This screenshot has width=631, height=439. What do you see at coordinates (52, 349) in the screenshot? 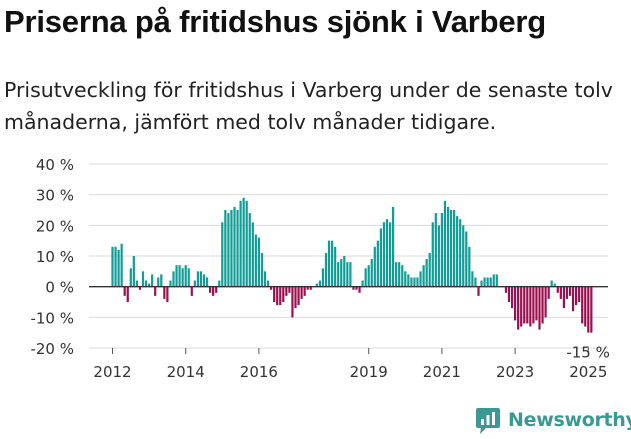
I see `y-tick-label: -20 %` at bounding box center [52, 349].